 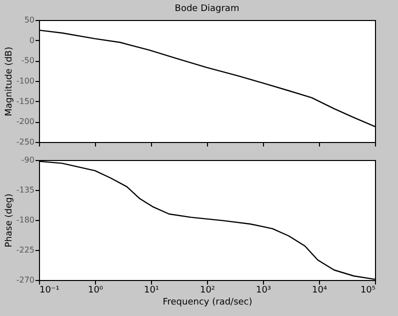 What do you see at coordinates (207, 303) in the screenshot?
I see `x-axis-title: Frequency (rad/sec)` at bounding box center [207, 303].